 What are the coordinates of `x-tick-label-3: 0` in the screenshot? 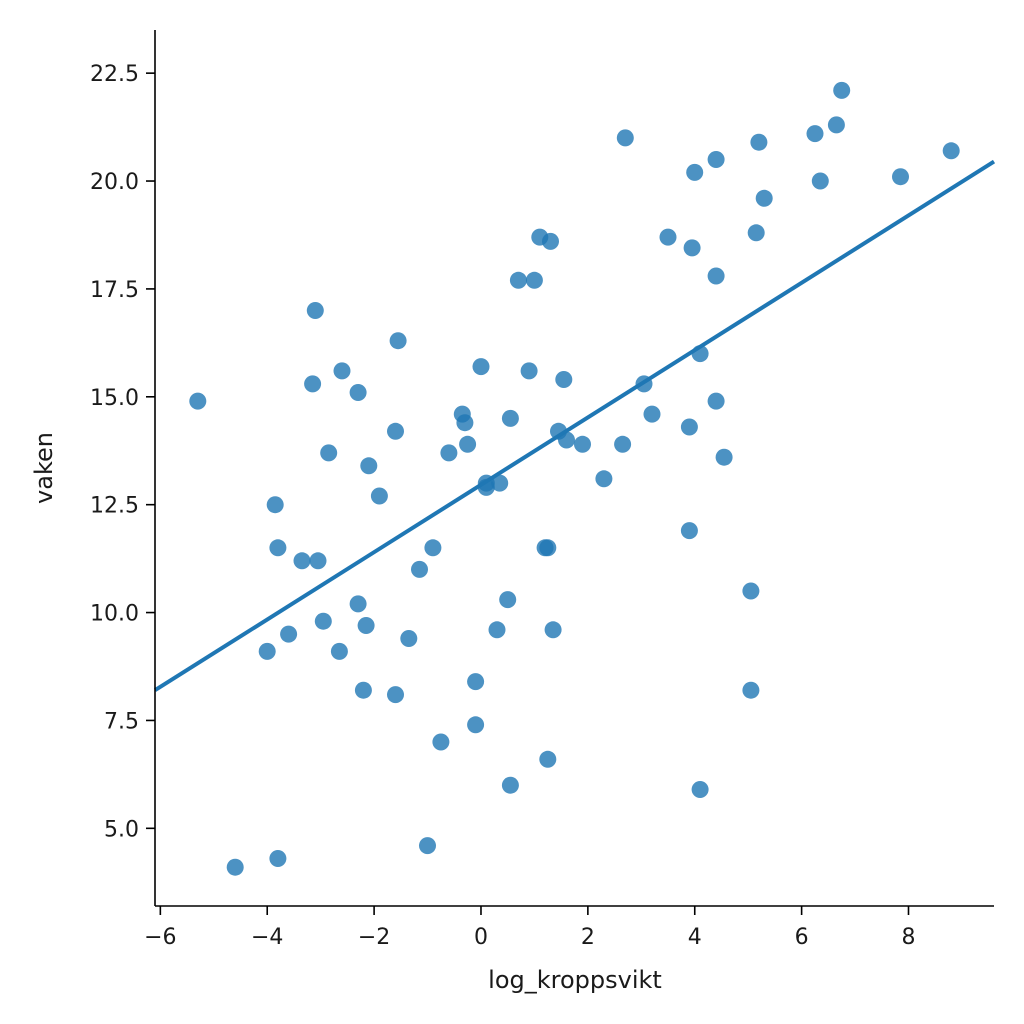 It's located at (481, 937).